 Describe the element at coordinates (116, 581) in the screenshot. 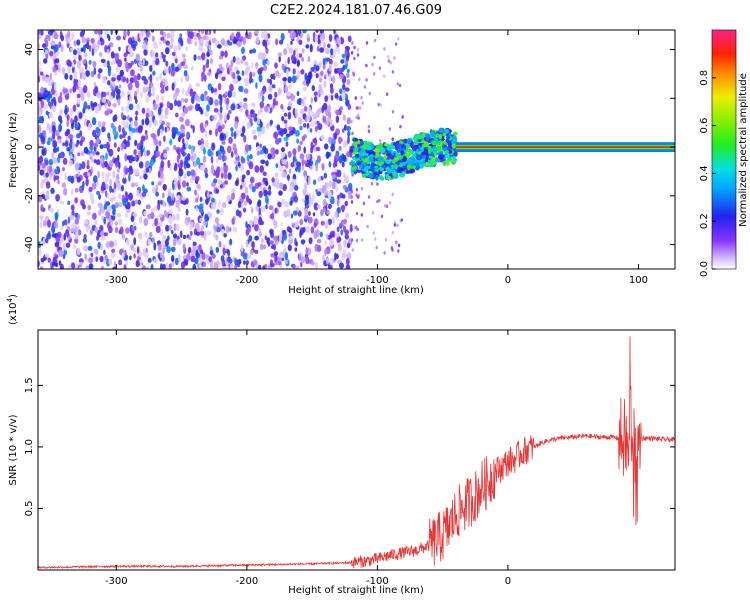

I see `x-tick-label: -300` at that location.